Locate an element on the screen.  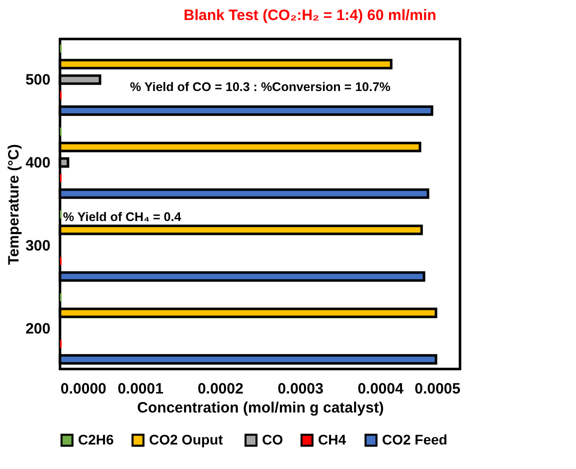
y-axis-title: Temperature (°C) is located at coordinates (13, 204).